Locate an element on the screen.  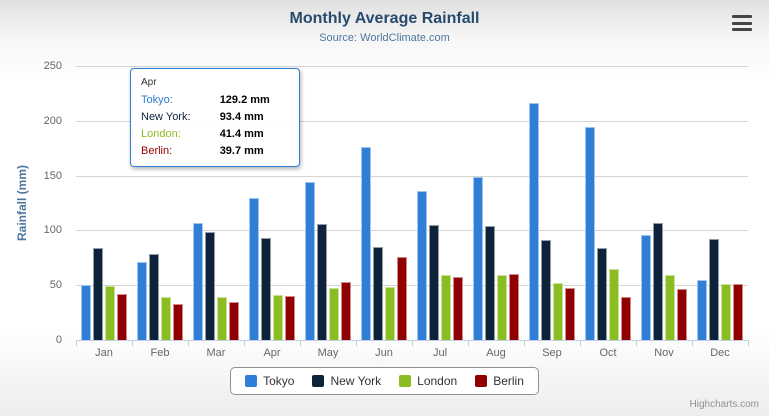
bar-berlin-oct is located at coordinates (626, 318).